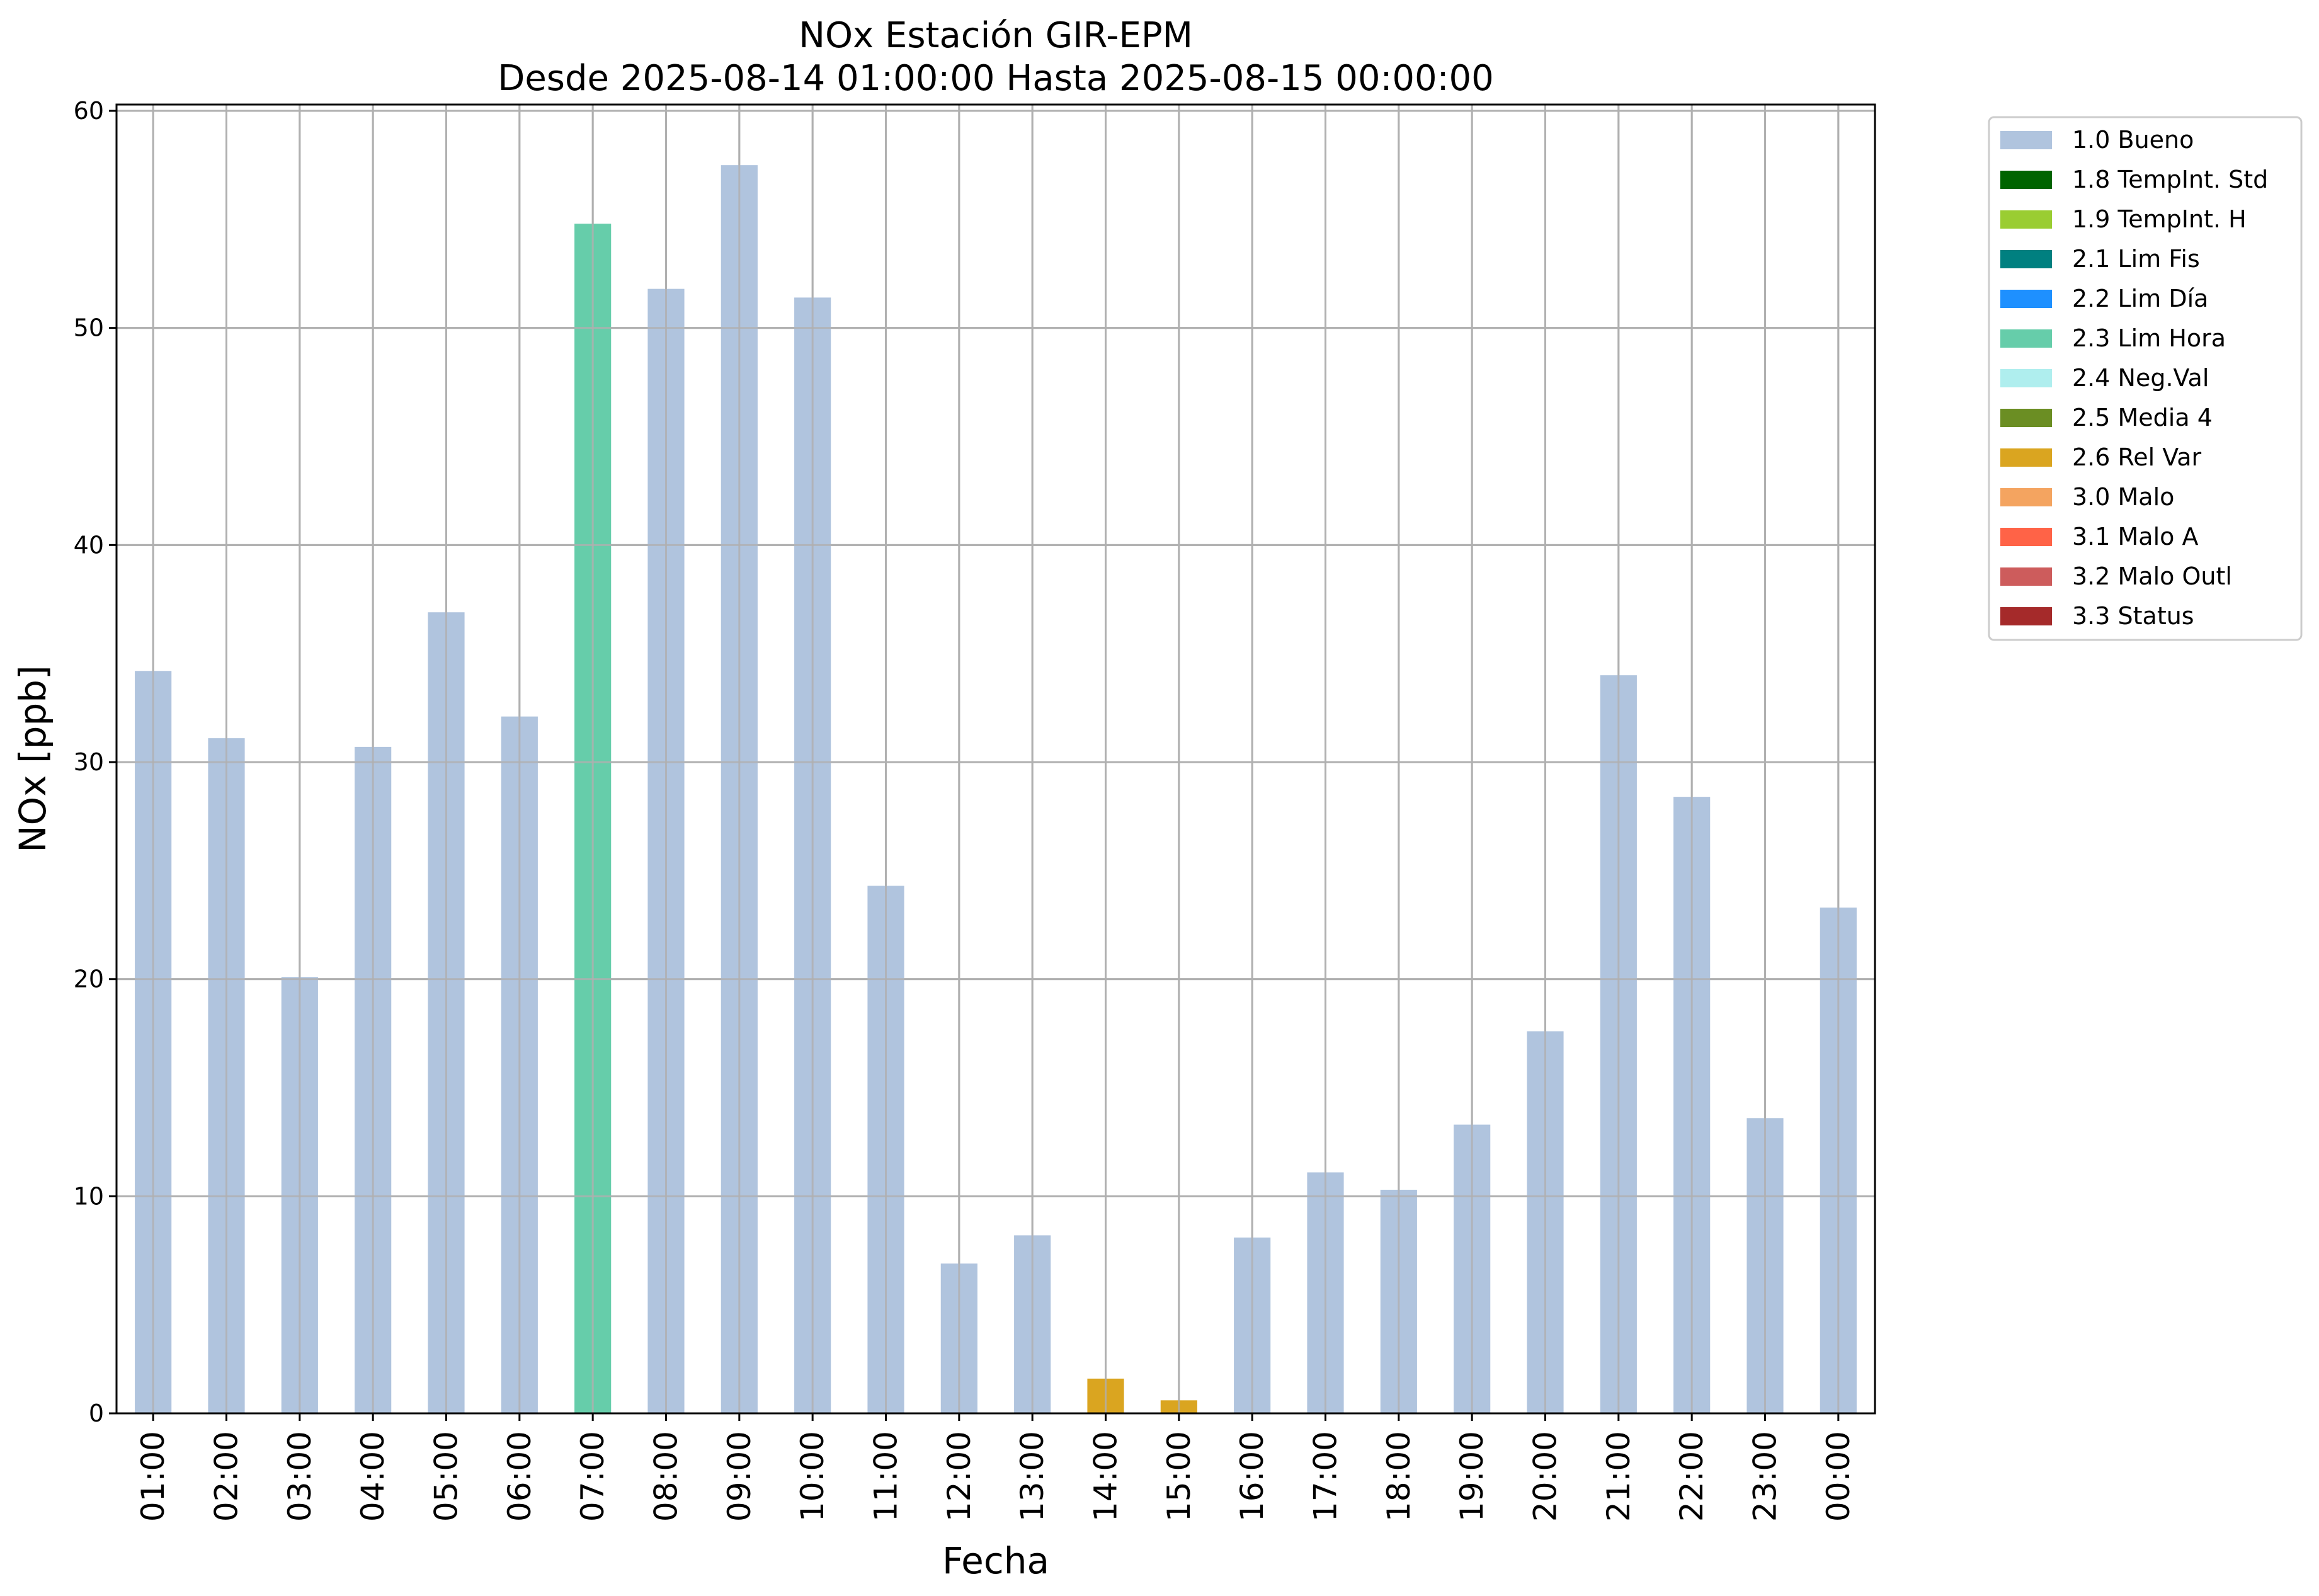 The image size is (2319, 1596). I want to click on x-tick-label: 20:00, so click(1545, 1476).